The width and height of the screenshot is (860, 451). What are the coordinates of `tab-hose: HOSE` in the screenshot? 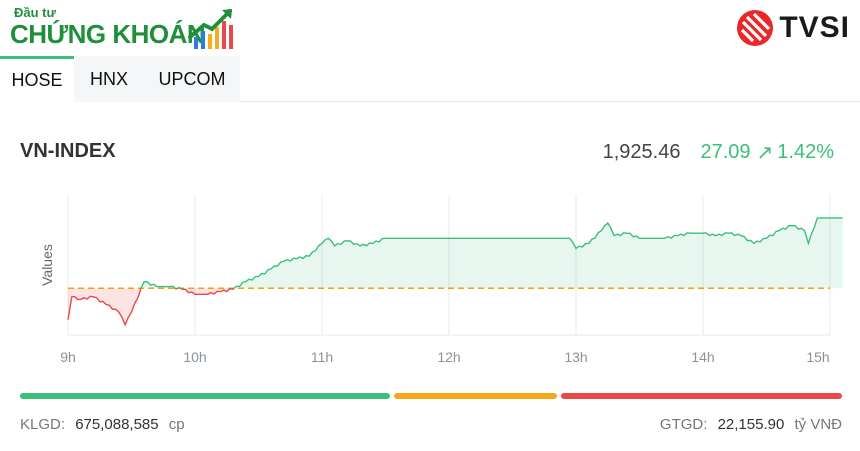 It's located at (37, 79).